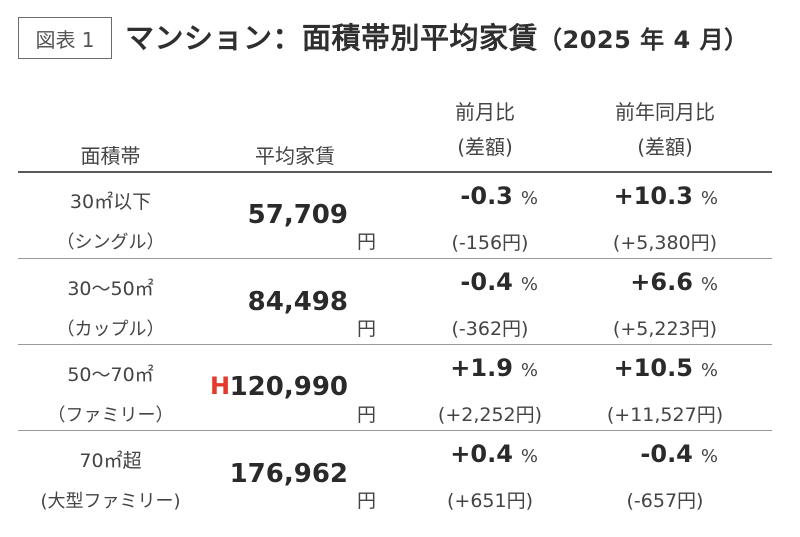 The image size is (800, 537). What do you see at coordinates (486, 196) in the screenshot?
I see `row-mom-value: -0.3` at bounding box center [486, 196].